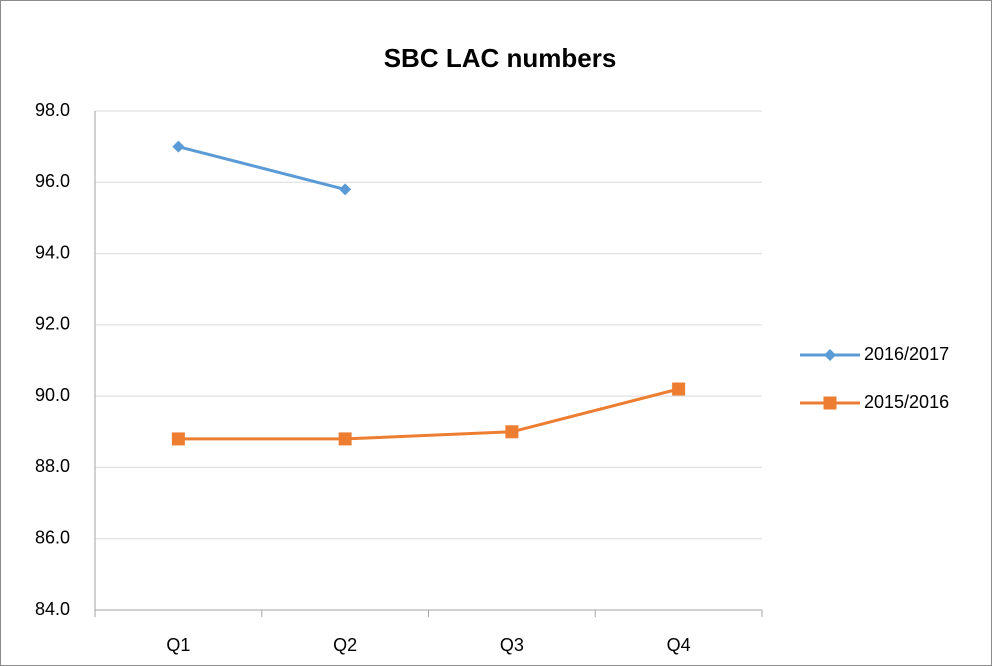 Image resolution: width=992 pixels, height=666 pixels. What do you see at coordinates (512, 645) in the screenshot?
I see `x-tick-label: Q3` at bounding box center [512, 645].